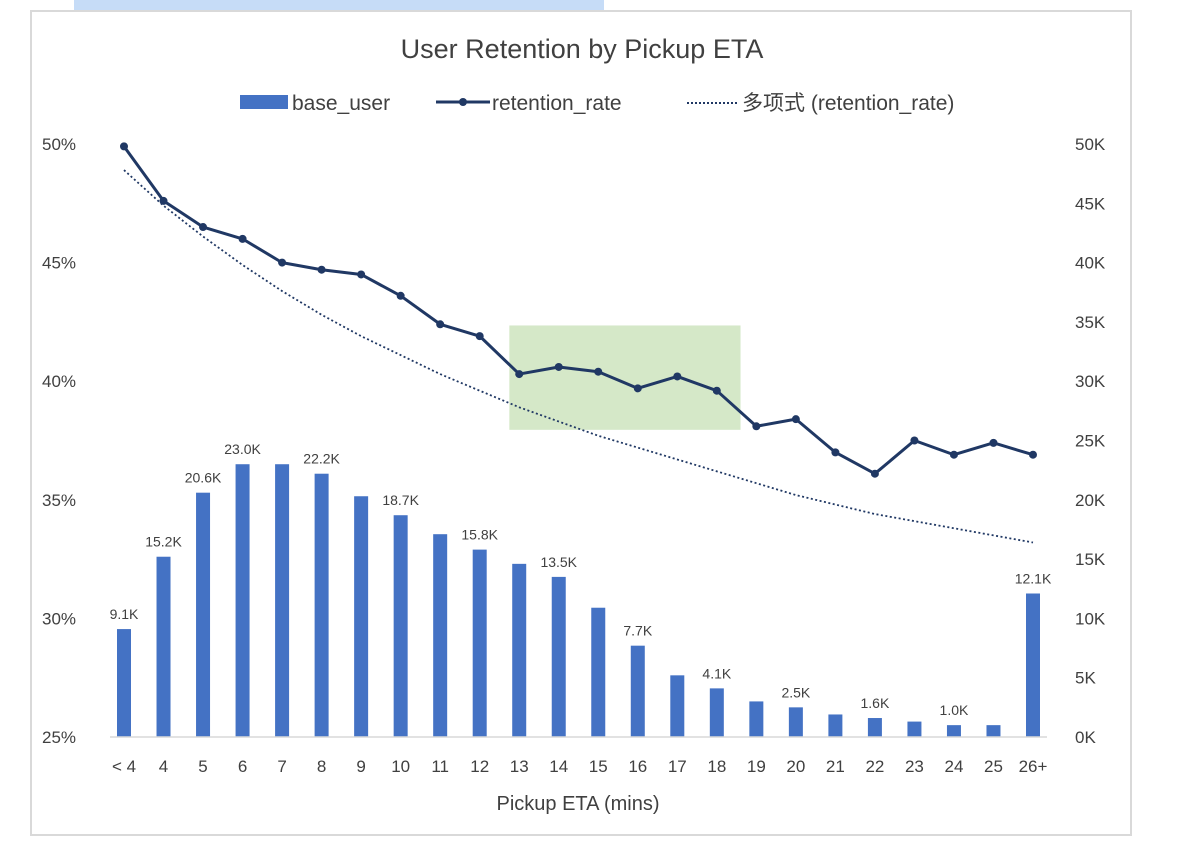 The height and width of the screenshot is (858, 1186). I want to click on bar-data-label: 22.2K, so click(321, 459).